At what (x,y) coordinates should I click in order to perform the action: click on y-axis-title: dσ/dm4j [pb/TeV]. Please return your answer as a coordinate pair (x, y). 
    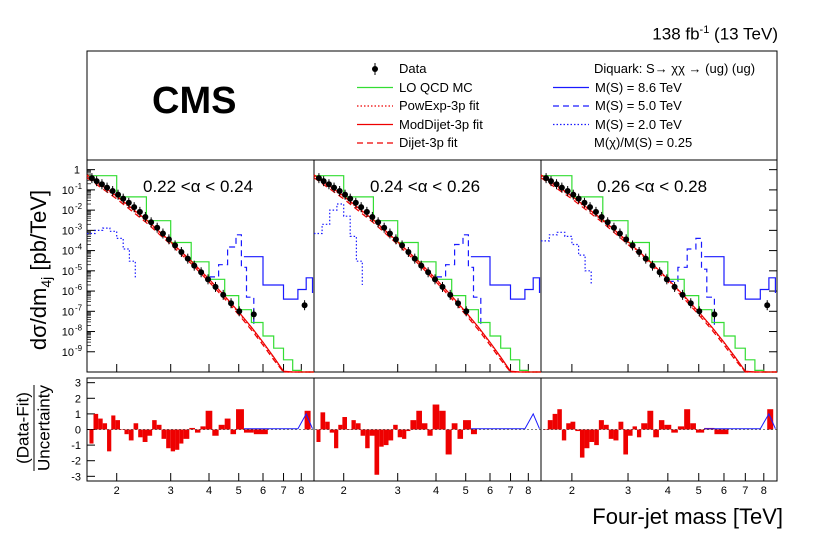
    Looking at the image, I should click on (40, 270).